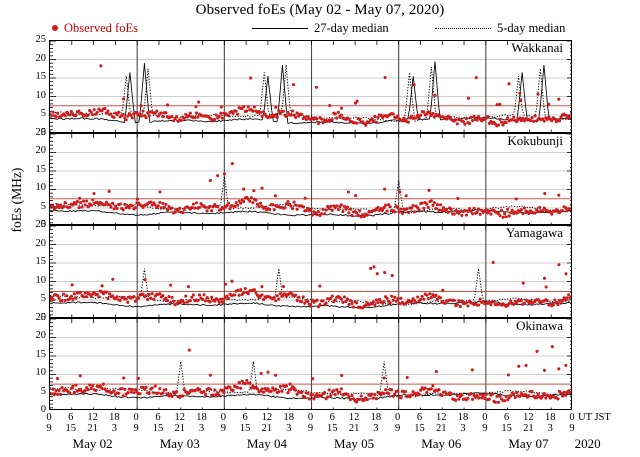  I want to click on x-axis-day-label: May 06, so click(441, 443).